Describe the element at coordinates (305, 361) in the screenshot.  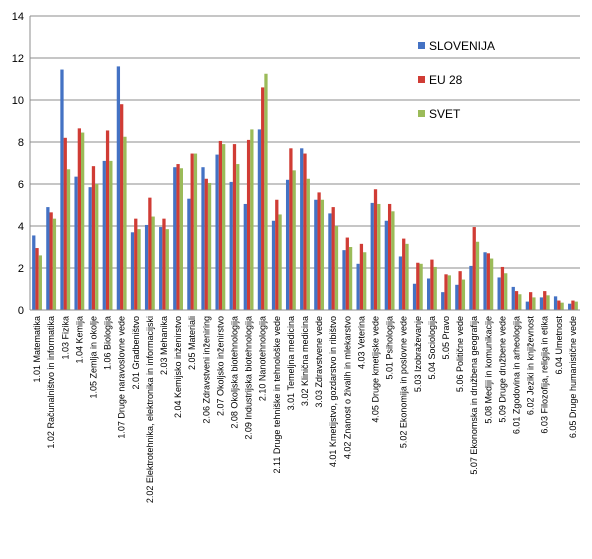
I see `x-tick-label: 3.02 Klinična medicina` at that location.